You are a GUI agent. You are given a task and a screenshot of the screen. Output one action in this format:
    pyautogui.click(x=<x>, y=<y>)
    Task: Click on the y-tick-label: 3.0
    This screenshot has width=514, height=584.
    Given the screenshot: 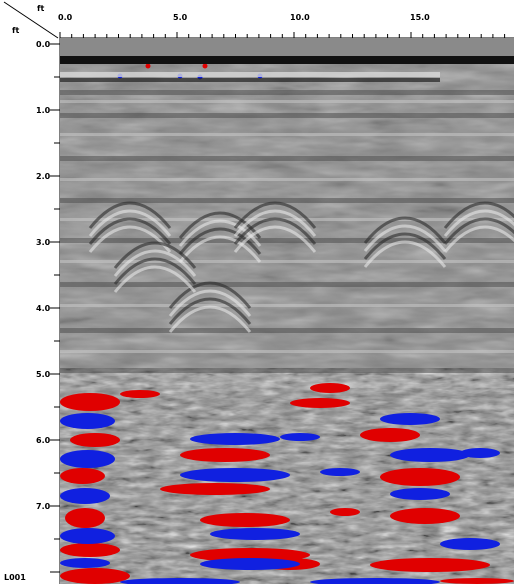 What is the action you would take?
    pyautogui.click(x=43, y=242)
    